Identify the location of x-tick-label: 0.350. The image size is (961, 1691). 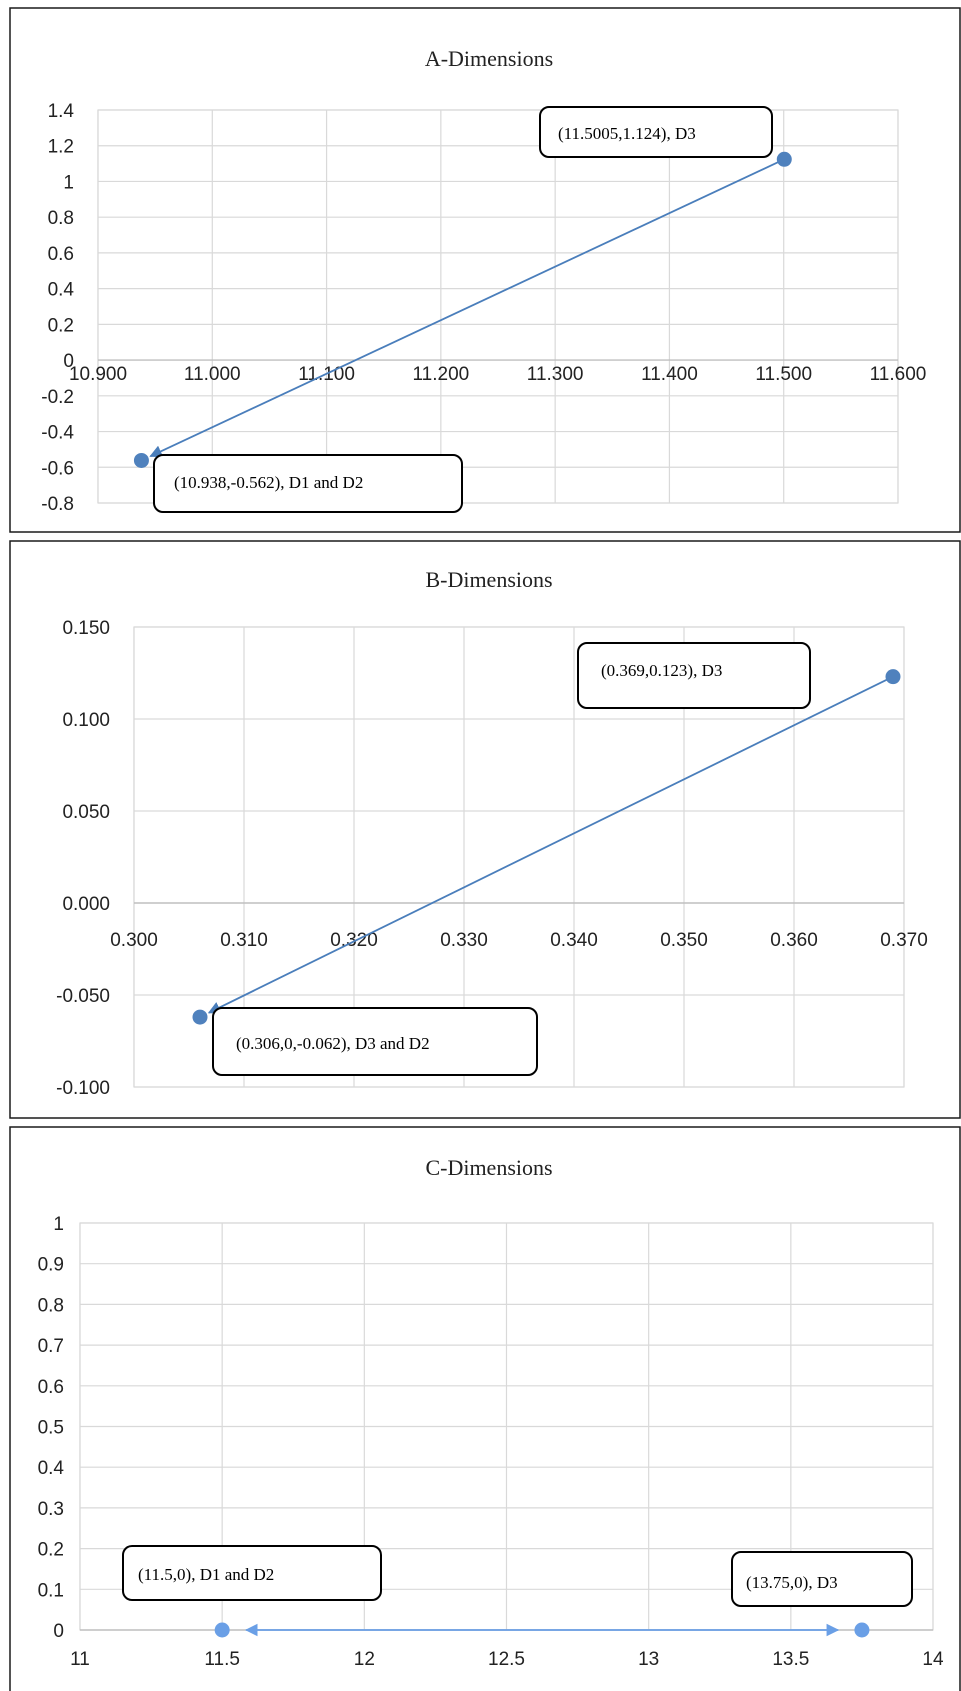
(684, 940).